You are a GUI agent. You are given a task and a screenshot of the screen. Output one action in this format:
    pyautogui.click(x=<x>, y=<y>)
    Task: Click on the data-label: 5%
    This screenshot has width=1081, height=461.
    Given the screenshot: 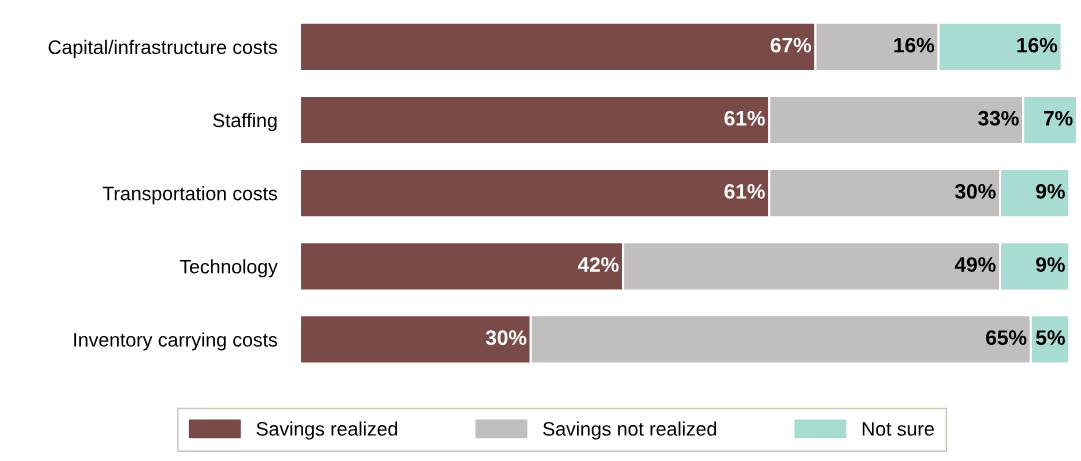 What is the action you would take?
    pyautogui.click(x=1050, y=338)
    